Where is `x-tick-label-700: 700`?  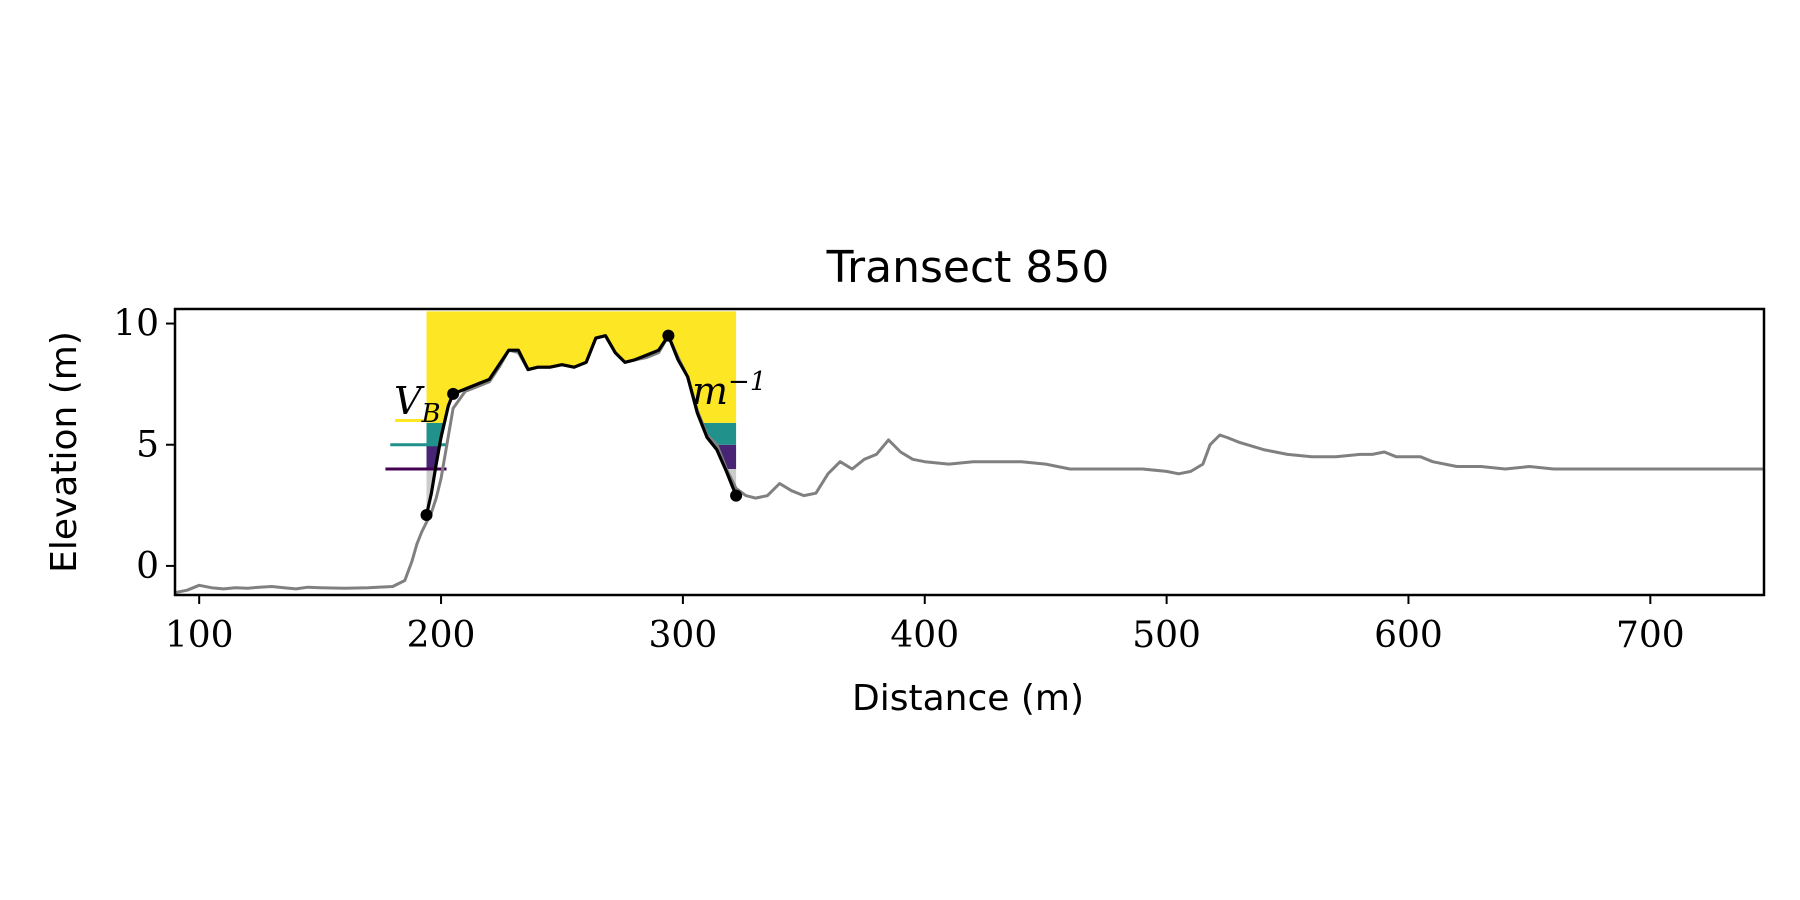 x-tick-label-700: 700 is located at coordinates (1650, 635).